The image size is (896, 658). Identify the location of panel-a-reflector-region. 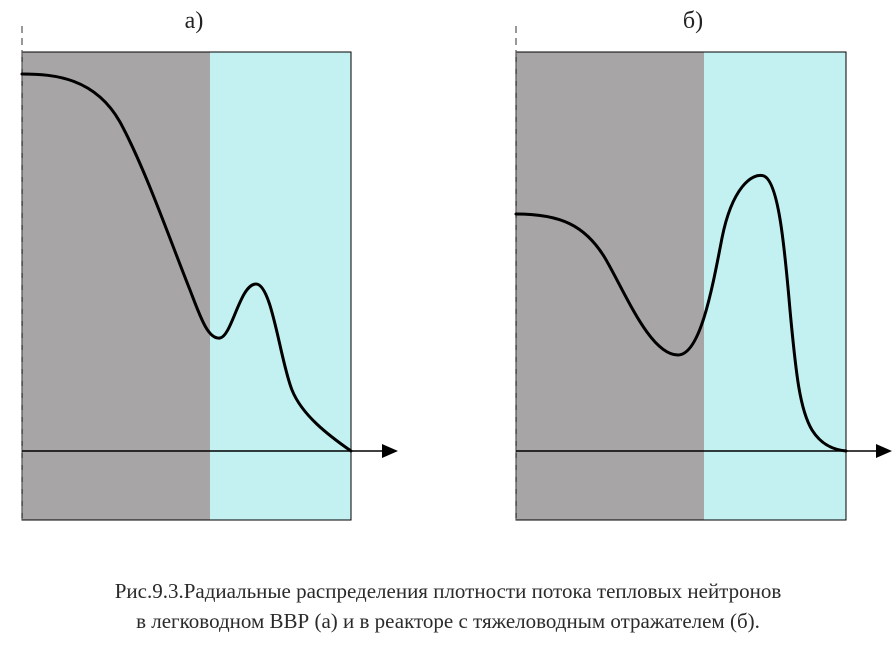
(280, 286).